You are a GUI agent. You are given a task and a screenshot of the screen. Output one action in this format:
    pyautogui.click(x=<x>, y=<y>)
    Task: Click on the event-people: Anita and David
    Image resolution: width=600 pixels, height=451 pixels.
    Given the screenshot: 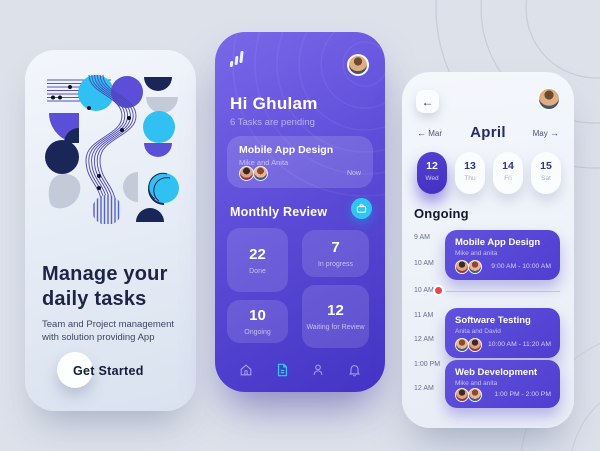 What is the action you would take?
    pyautogui.click(x=478, y=331)
    